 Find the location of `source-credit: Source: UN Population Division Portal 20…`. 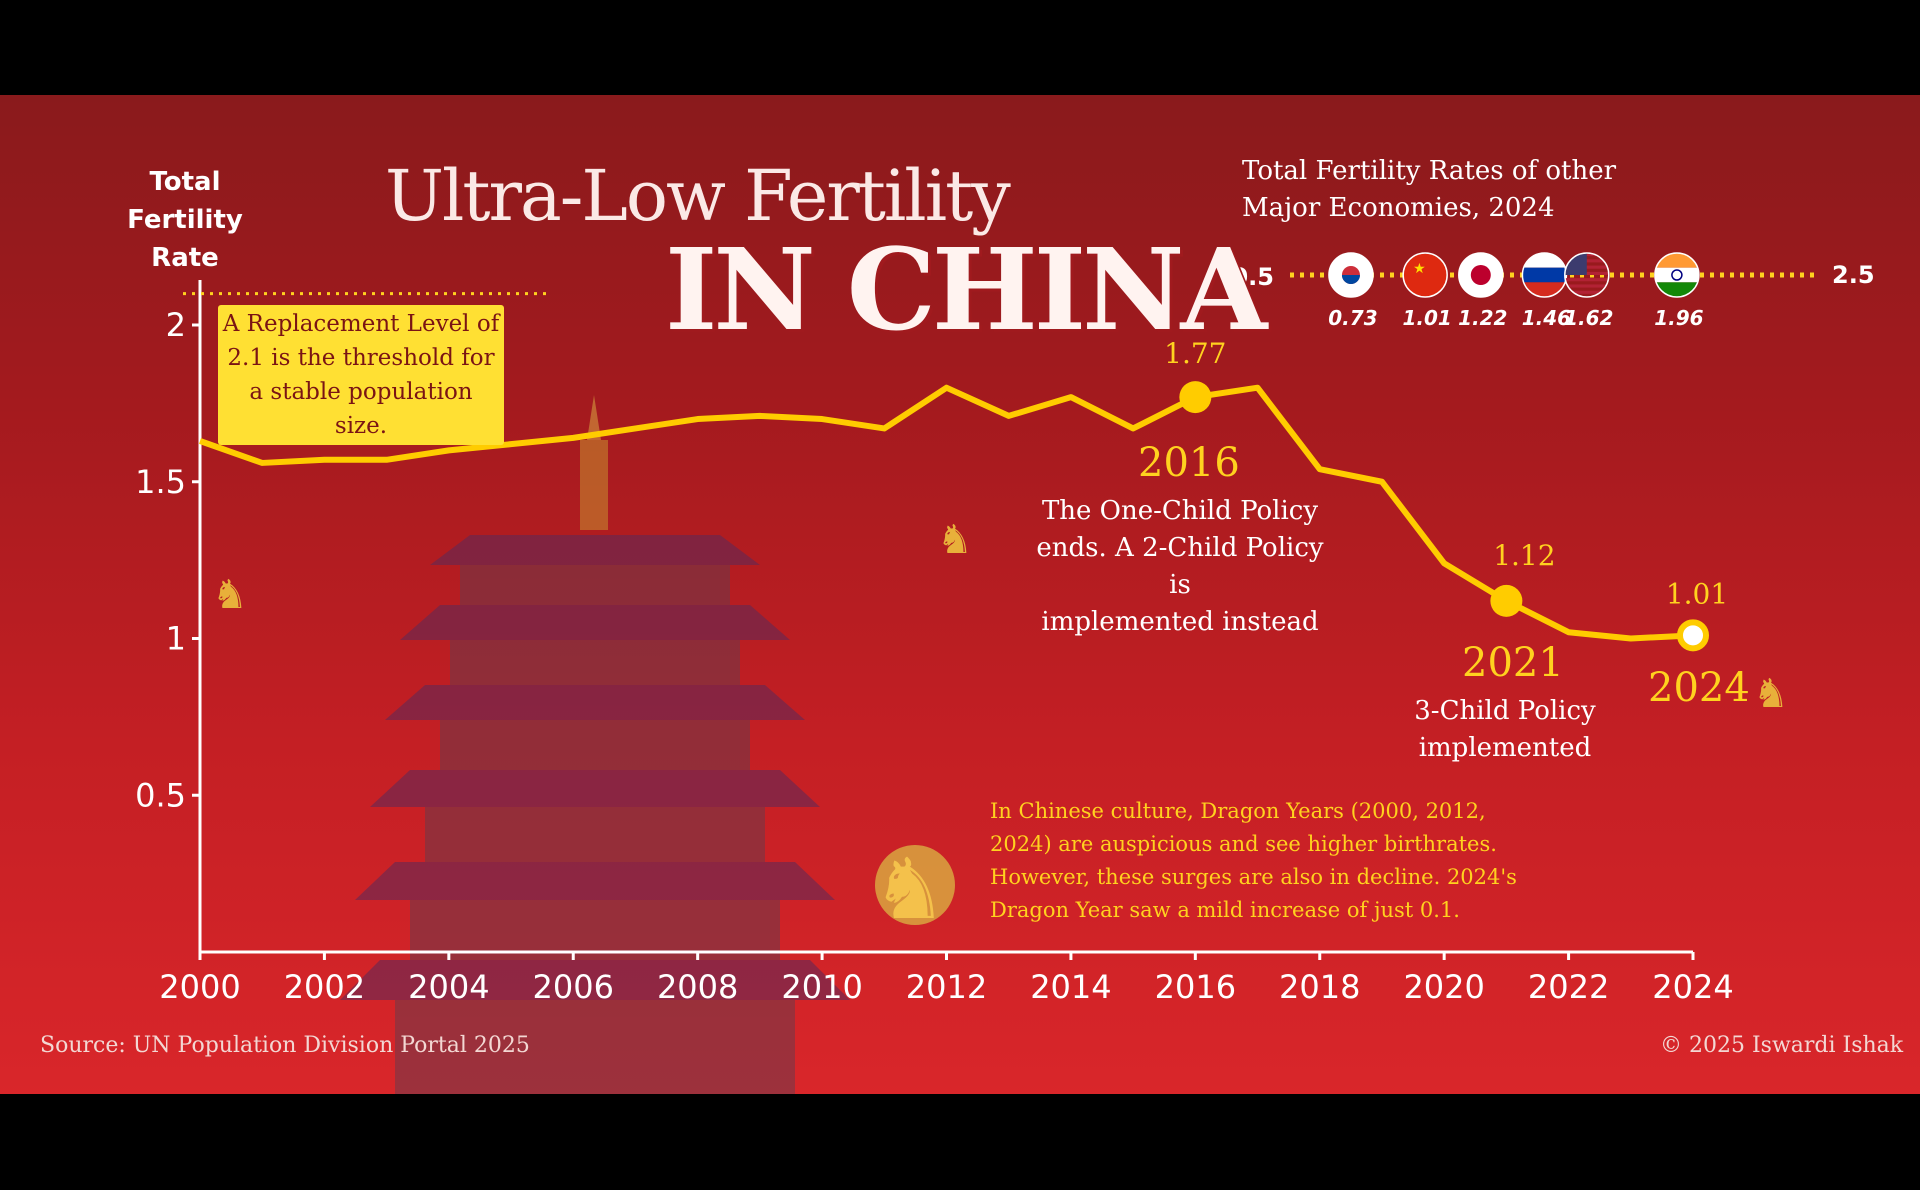

source-credit: Source: UN Population Division Portal 20… is located at coordinates (285, 1045).